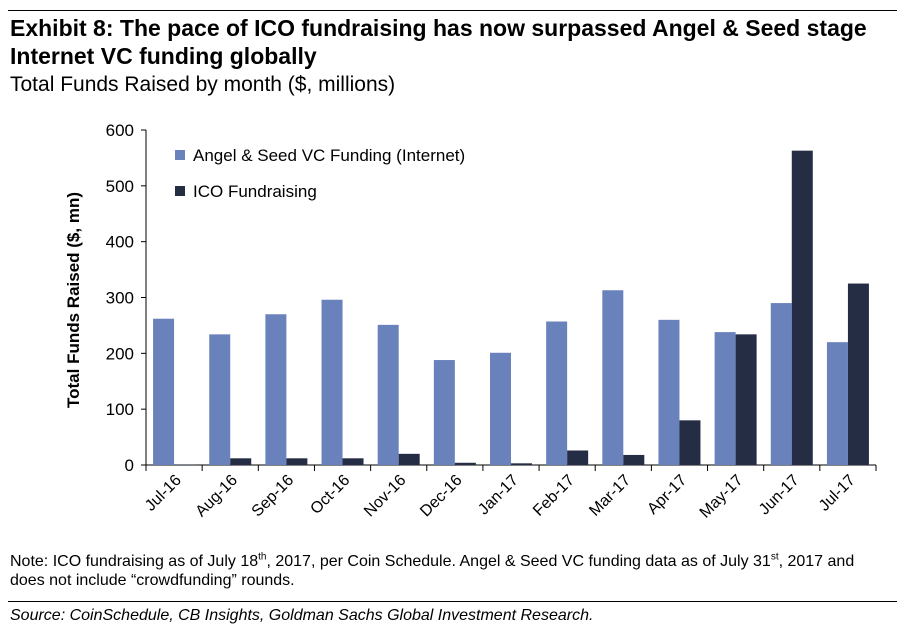 The image size is (905, 636). I want to click on top-rule, so click(452, 10).